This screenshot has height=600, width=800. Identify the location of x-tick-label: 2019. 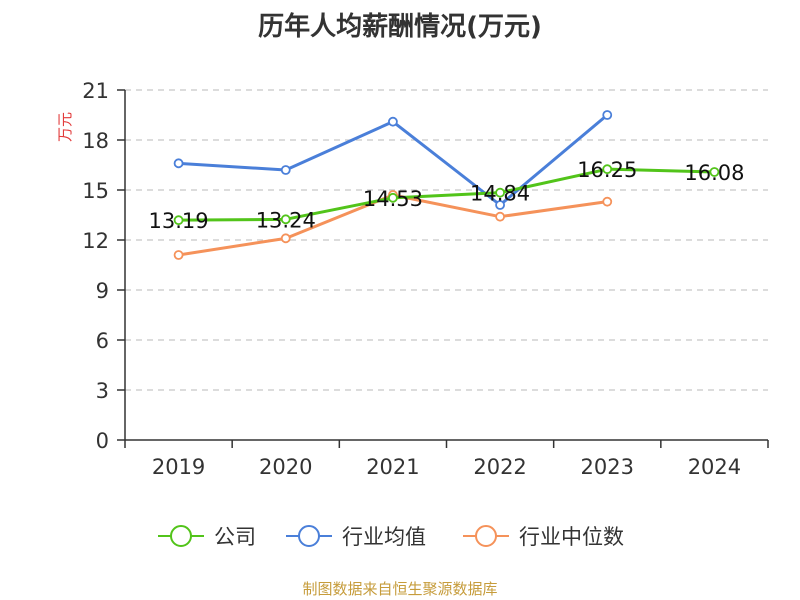
(178, 467).